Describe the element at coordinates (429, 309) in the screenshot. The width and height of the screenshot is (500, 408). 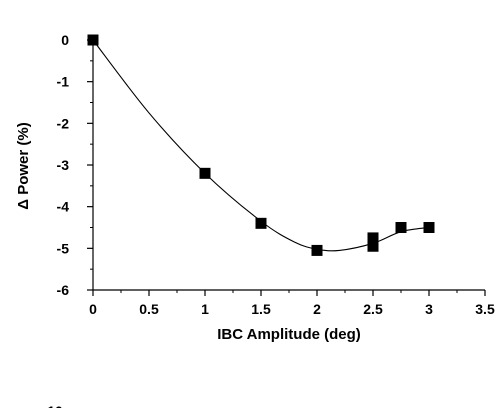
I see `x-tick-label: 3` at that location.